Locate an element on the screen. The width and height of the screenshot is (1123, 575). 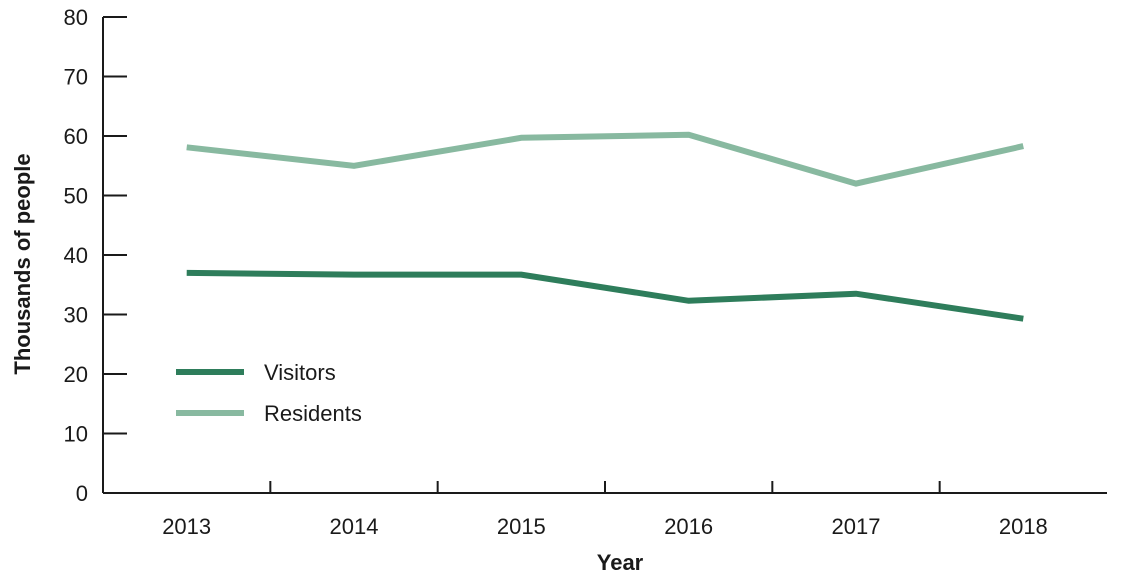
y-tick-label: 70 is located at coordinates (76, 77).